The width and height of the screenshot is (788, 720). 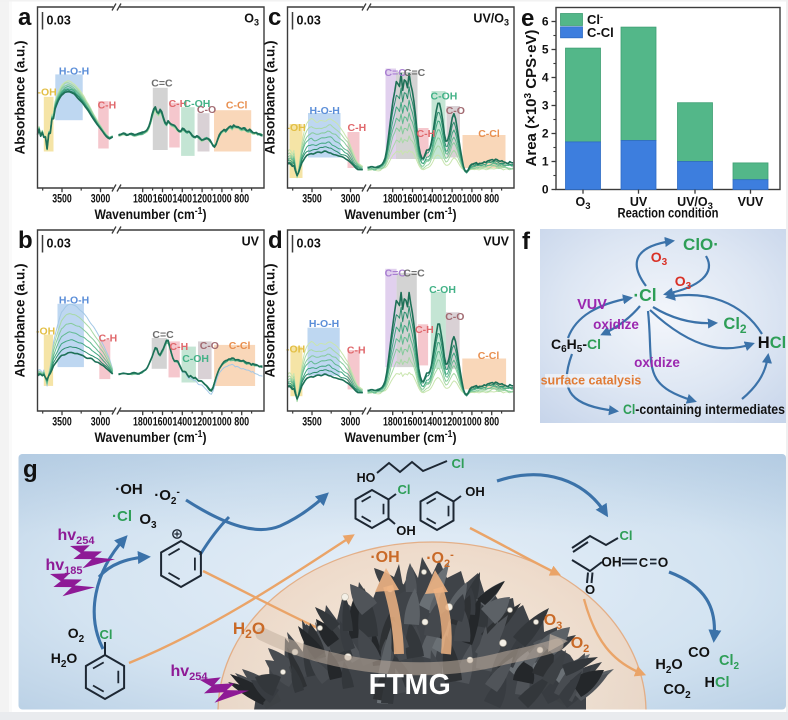 What do you see at coordinates (545, 162) in the screenshot?
I see `svg-text: 1` at bounding box center [545, 162].